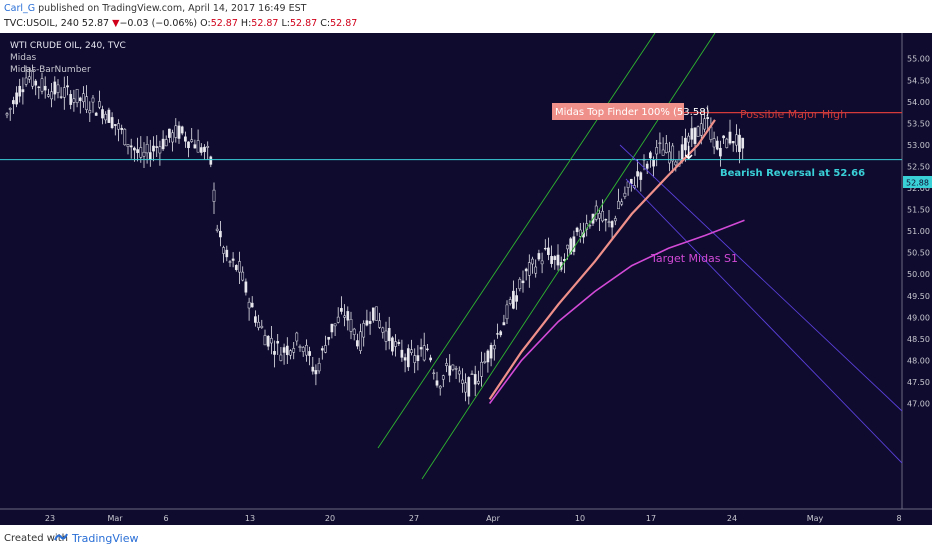  I want to click on tradingview-brand: TradingView, so click(105, 538).